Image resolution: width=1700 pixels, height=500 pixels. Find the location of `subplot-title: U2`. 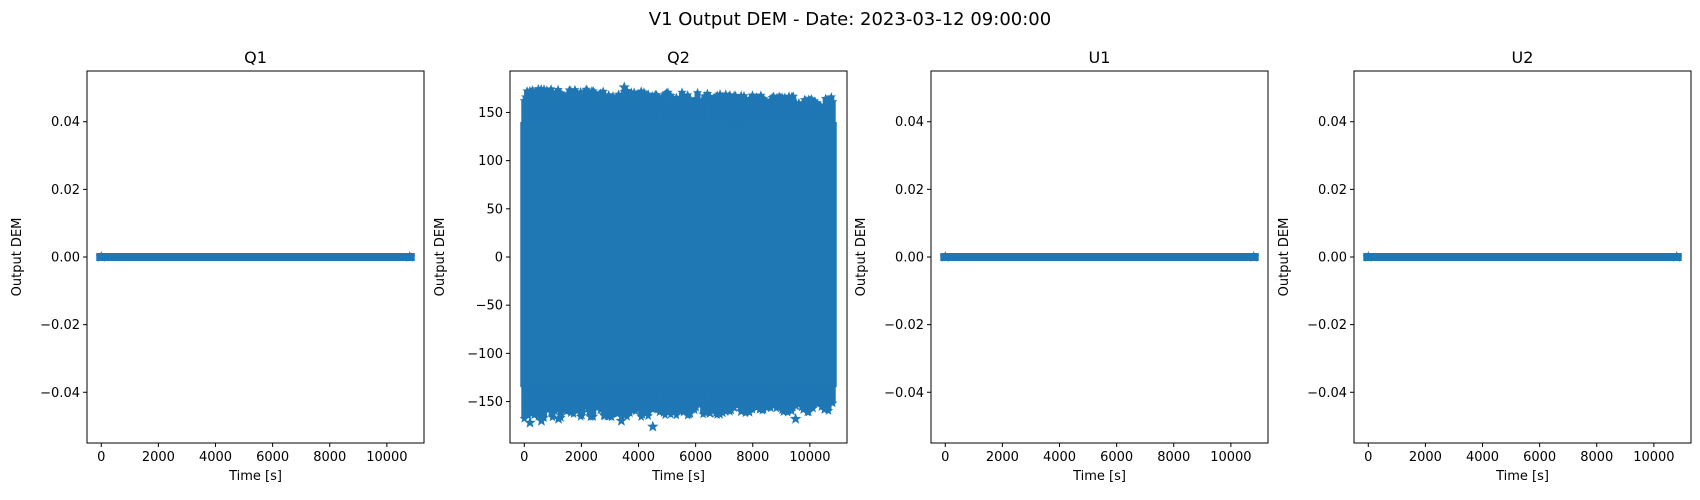

subplot-title: U2 is located at coordinates (1523, 57).